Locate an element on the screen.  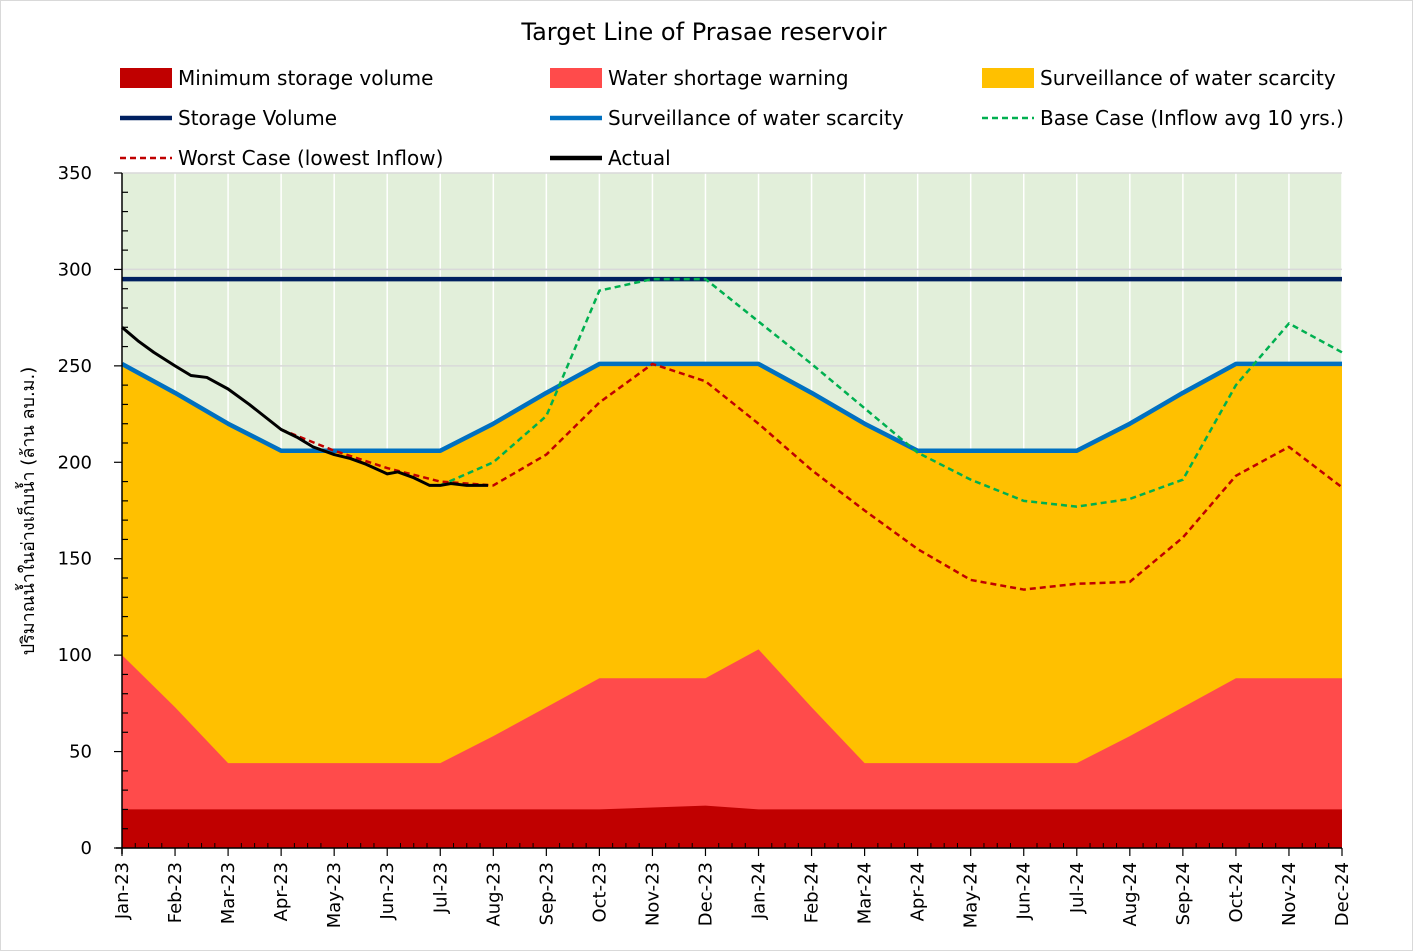
y-tick-label: 150 is located at coordinates (75, 559).